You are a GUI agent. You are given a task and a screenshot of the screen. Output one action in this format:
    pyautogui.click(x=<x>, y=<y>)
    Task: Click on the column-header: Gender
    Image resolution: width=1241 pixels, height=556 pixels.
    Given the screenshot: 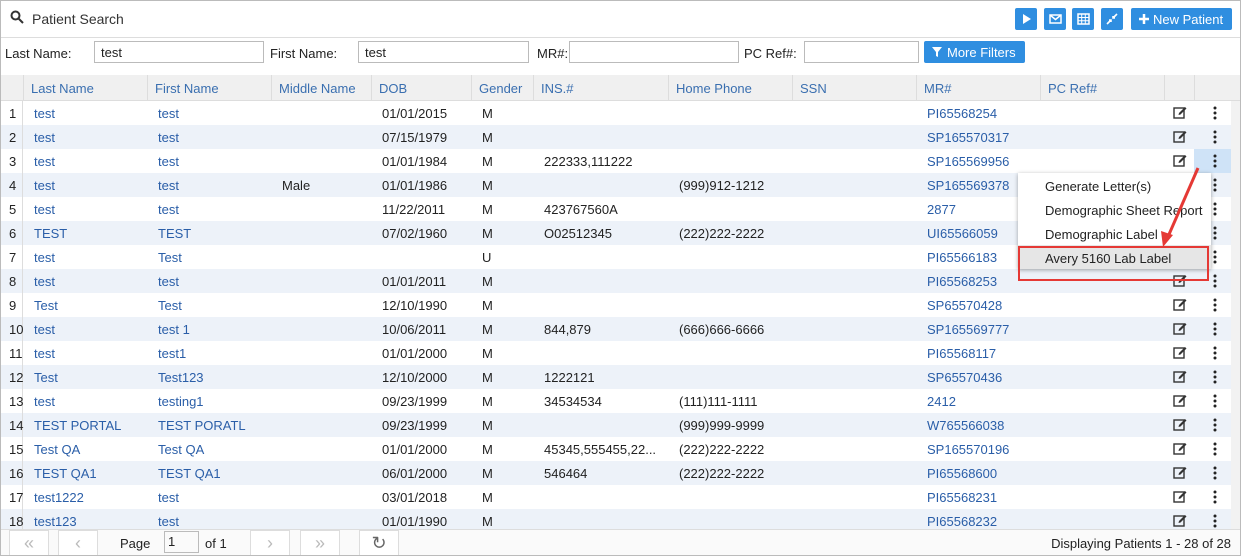 What is the action you would take?
    pyautogui.click(x=502, y=87)
    